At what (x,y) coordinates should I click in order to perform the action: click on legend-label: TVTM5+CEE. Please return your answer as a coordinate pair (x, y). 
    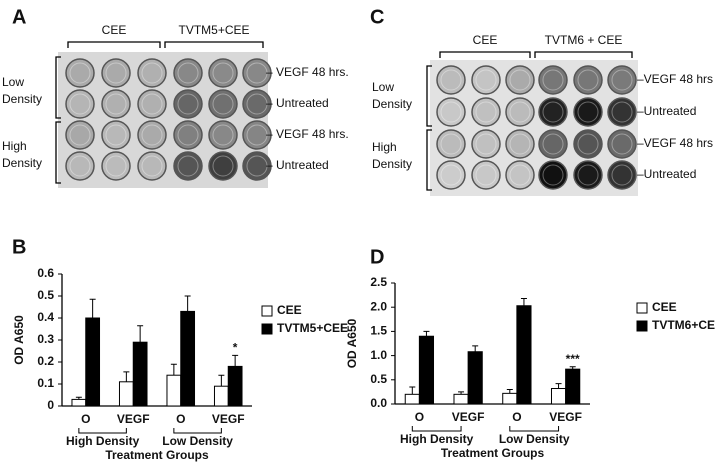
    Looking at the image, I should click on (312, 328).